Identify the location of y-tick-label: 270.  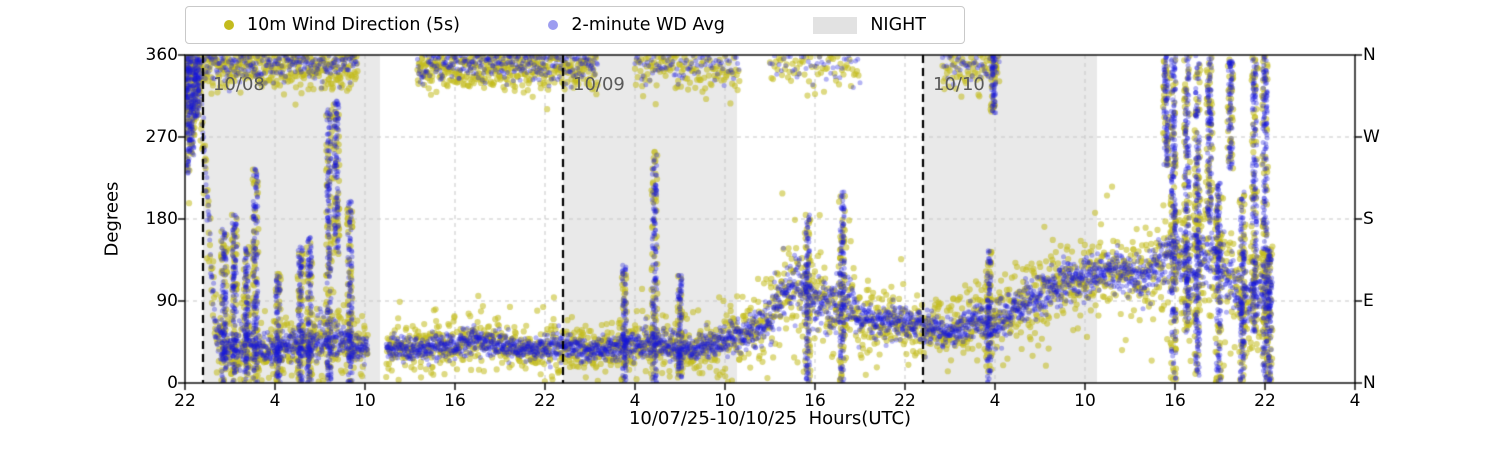
(161, 137).